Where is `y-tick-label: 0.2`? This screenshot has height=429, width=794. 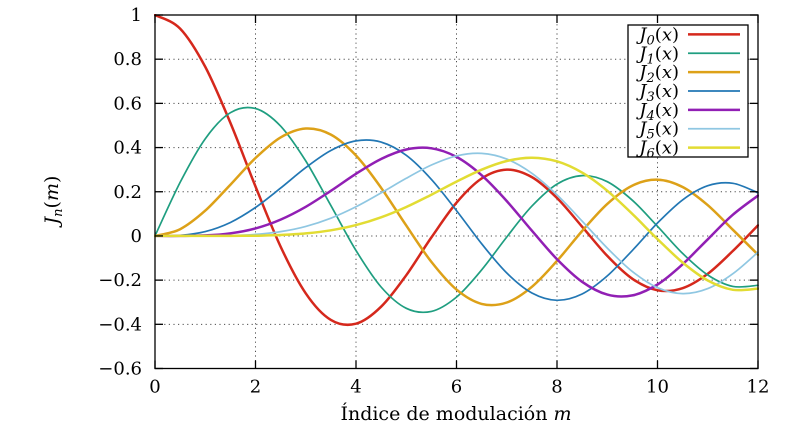
y-tick-label: 0.2 is located at coordinates (127, 192).